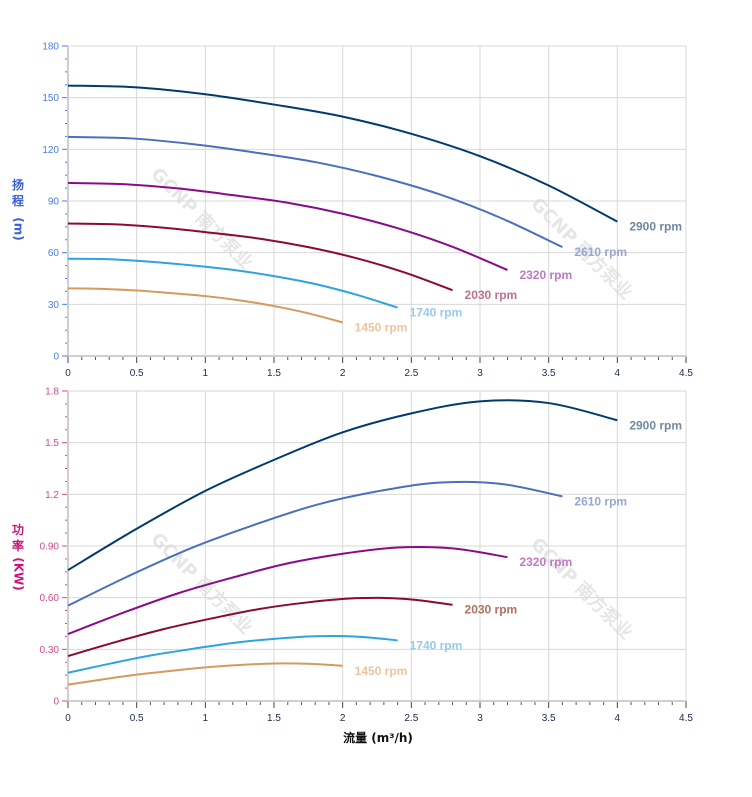 Image resolution: width=752 pixels, height=797 pixels. I want to click on y-axis-title: 程, so click(18, 200).